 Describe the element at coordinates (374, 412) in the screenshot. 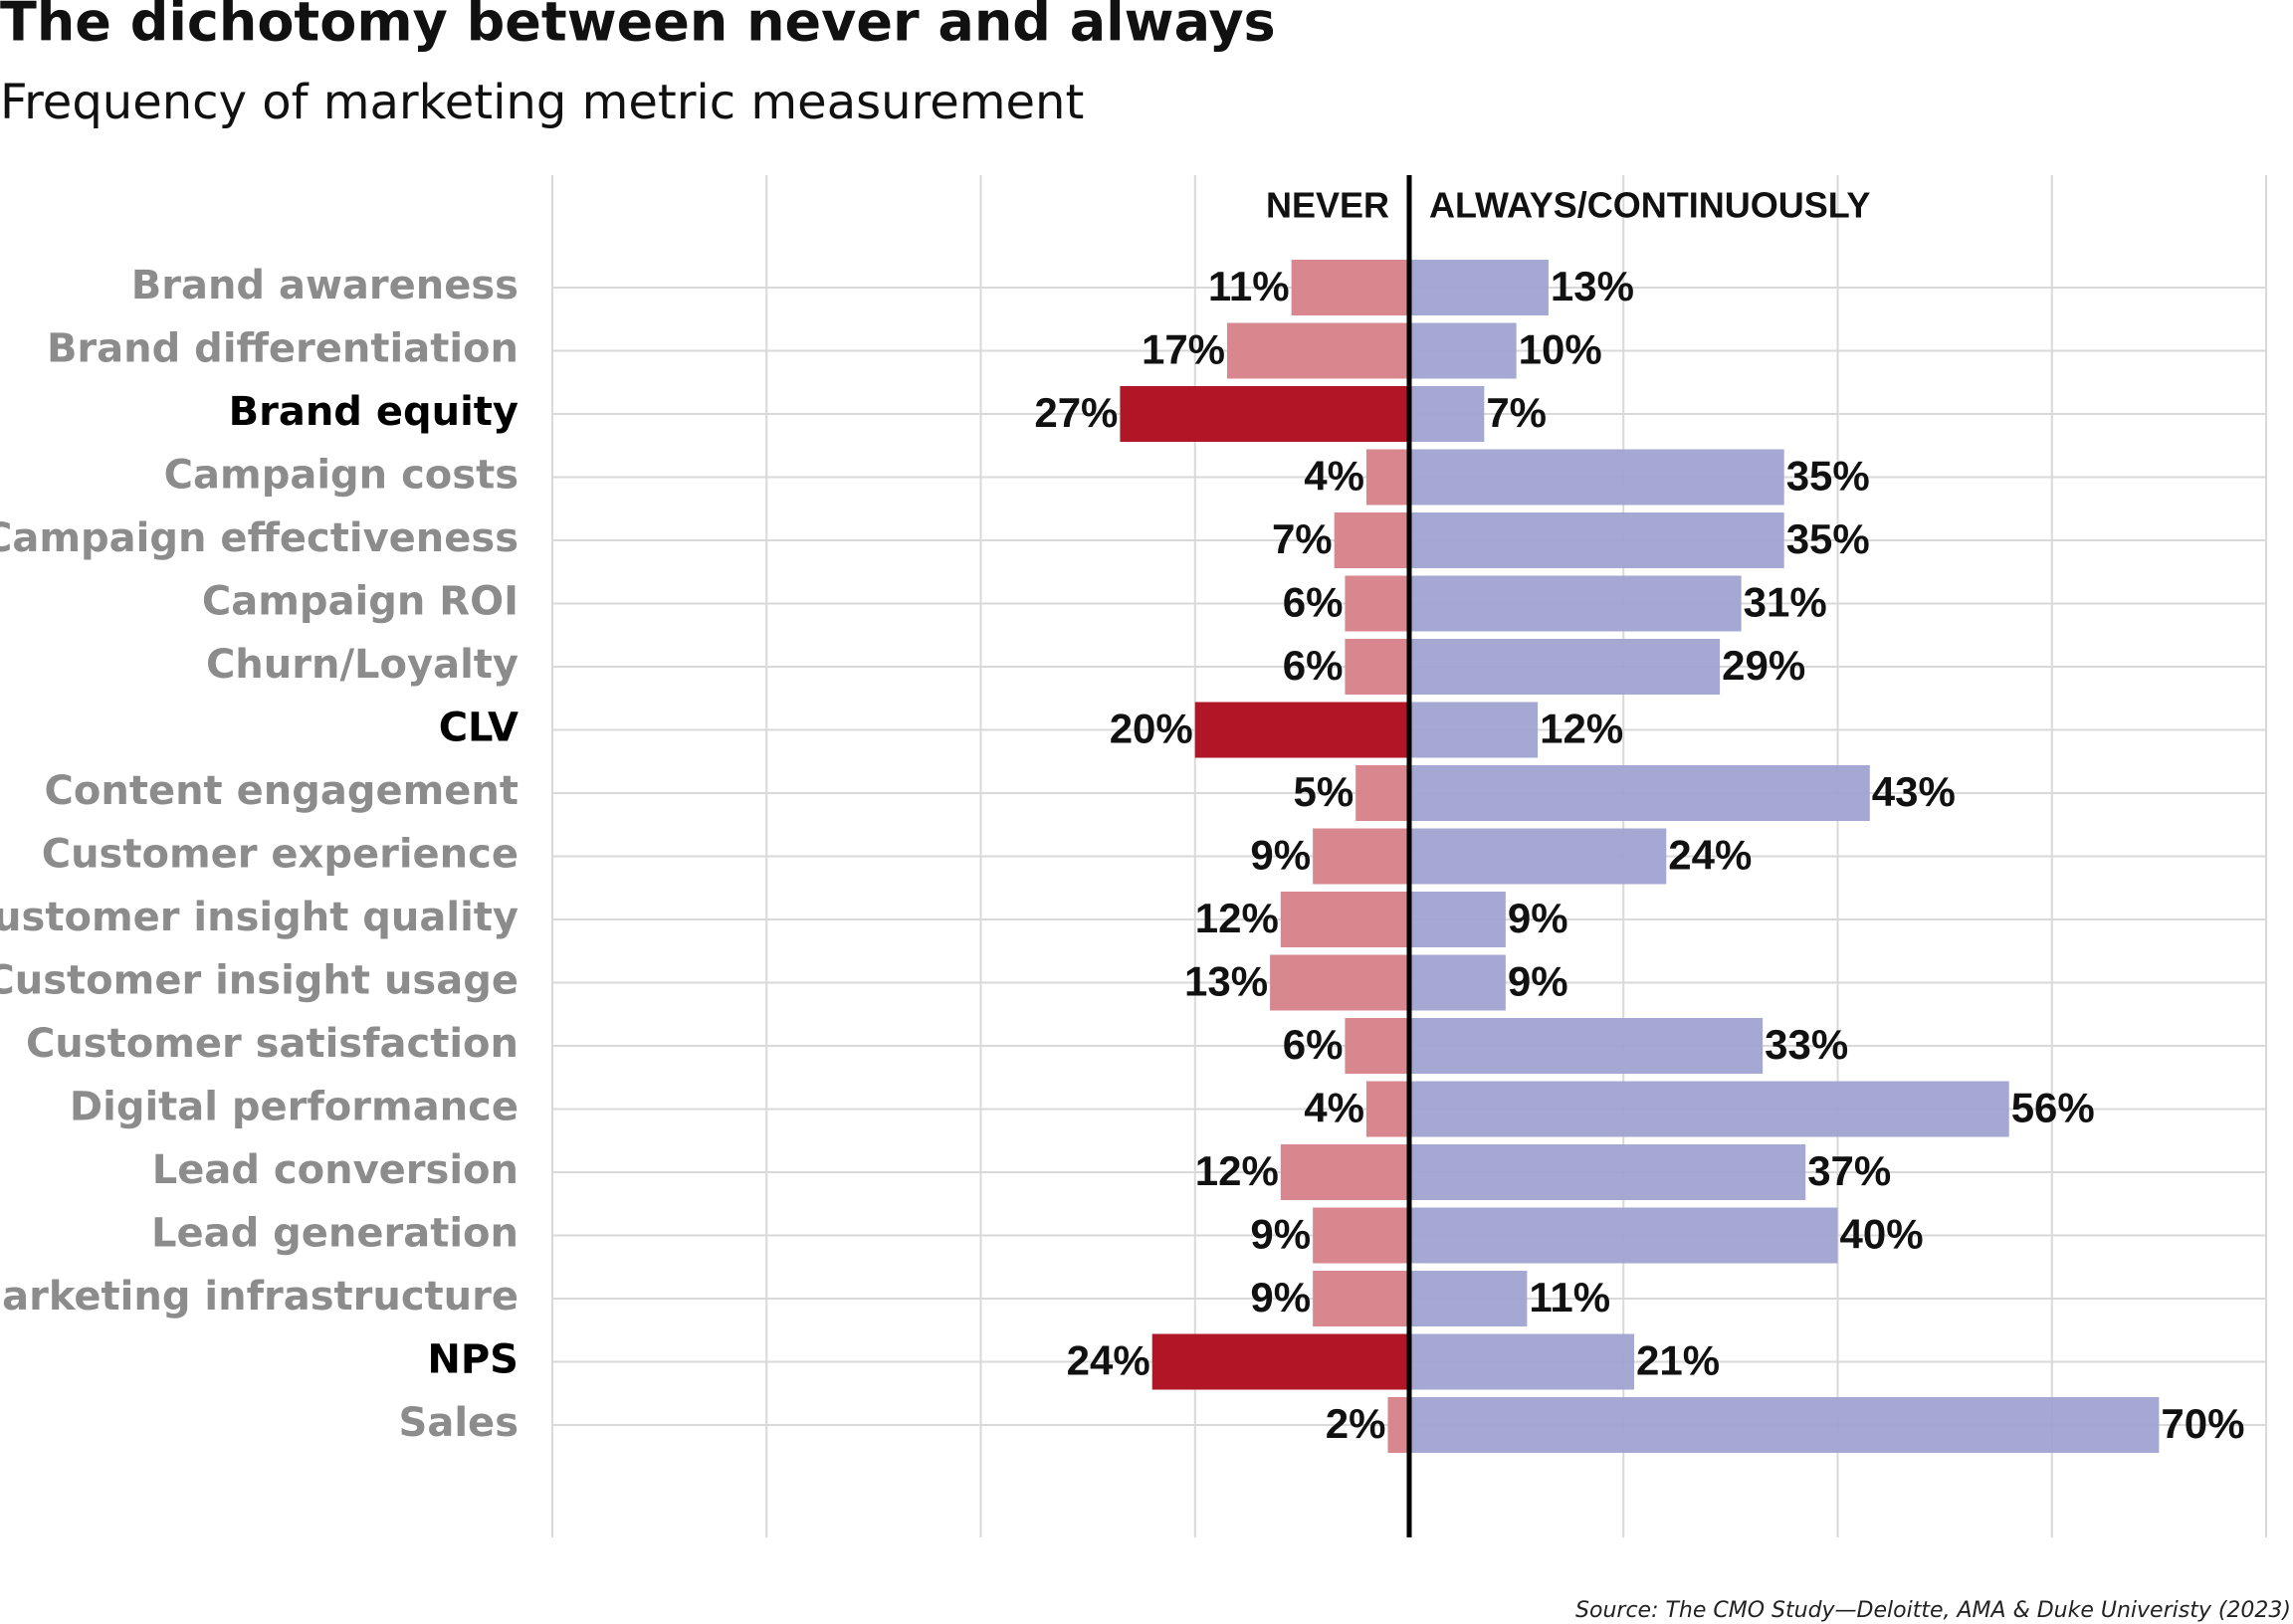

I see `category-label: Brand equity` at that location.